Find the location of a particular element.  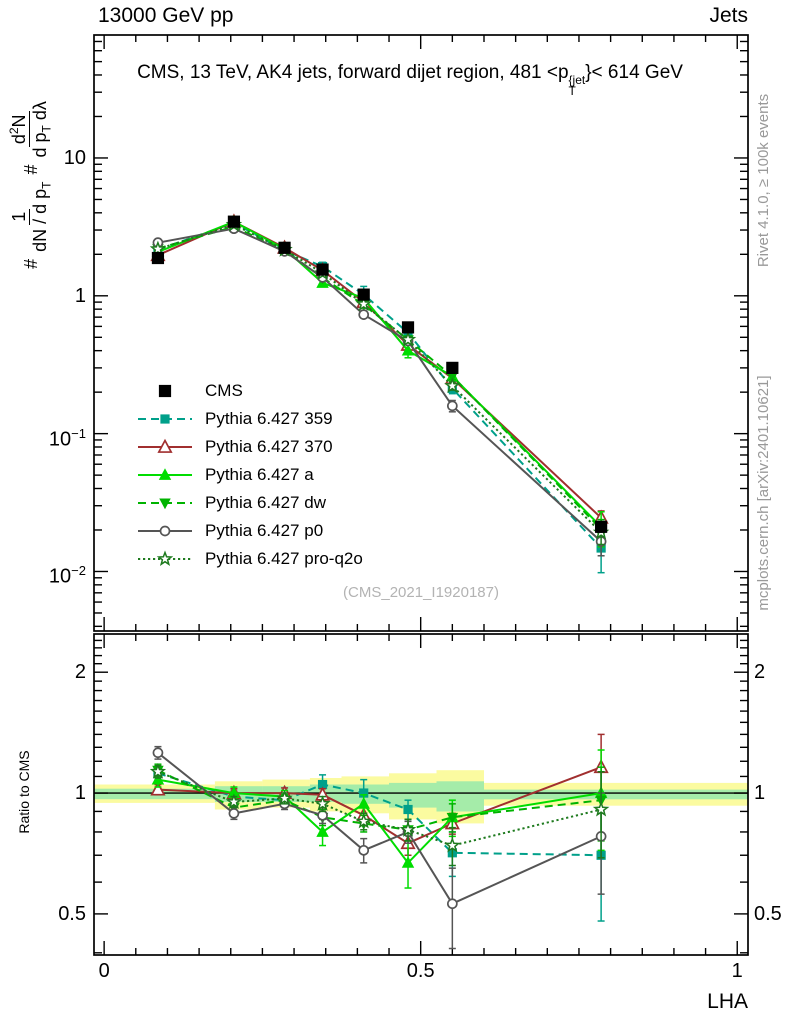

legend-item-cms: CMS is located at coordinates (190, 391).